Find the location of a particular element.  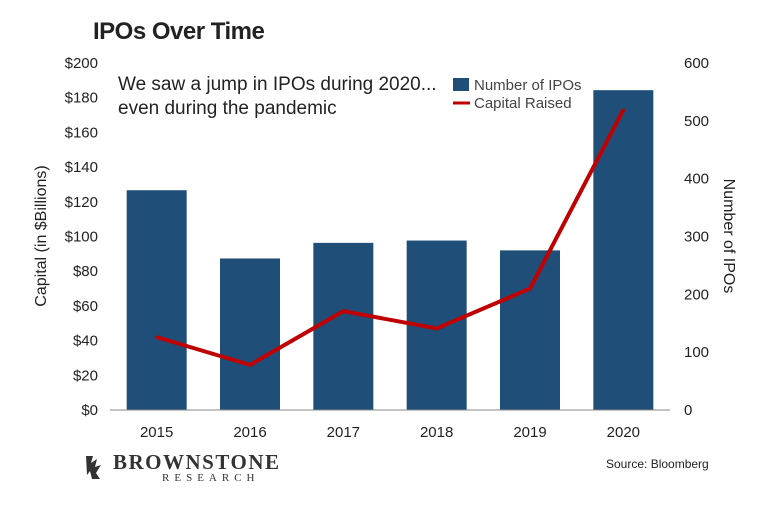

left-tick-label: $60 is located at coordinates (85, 306).